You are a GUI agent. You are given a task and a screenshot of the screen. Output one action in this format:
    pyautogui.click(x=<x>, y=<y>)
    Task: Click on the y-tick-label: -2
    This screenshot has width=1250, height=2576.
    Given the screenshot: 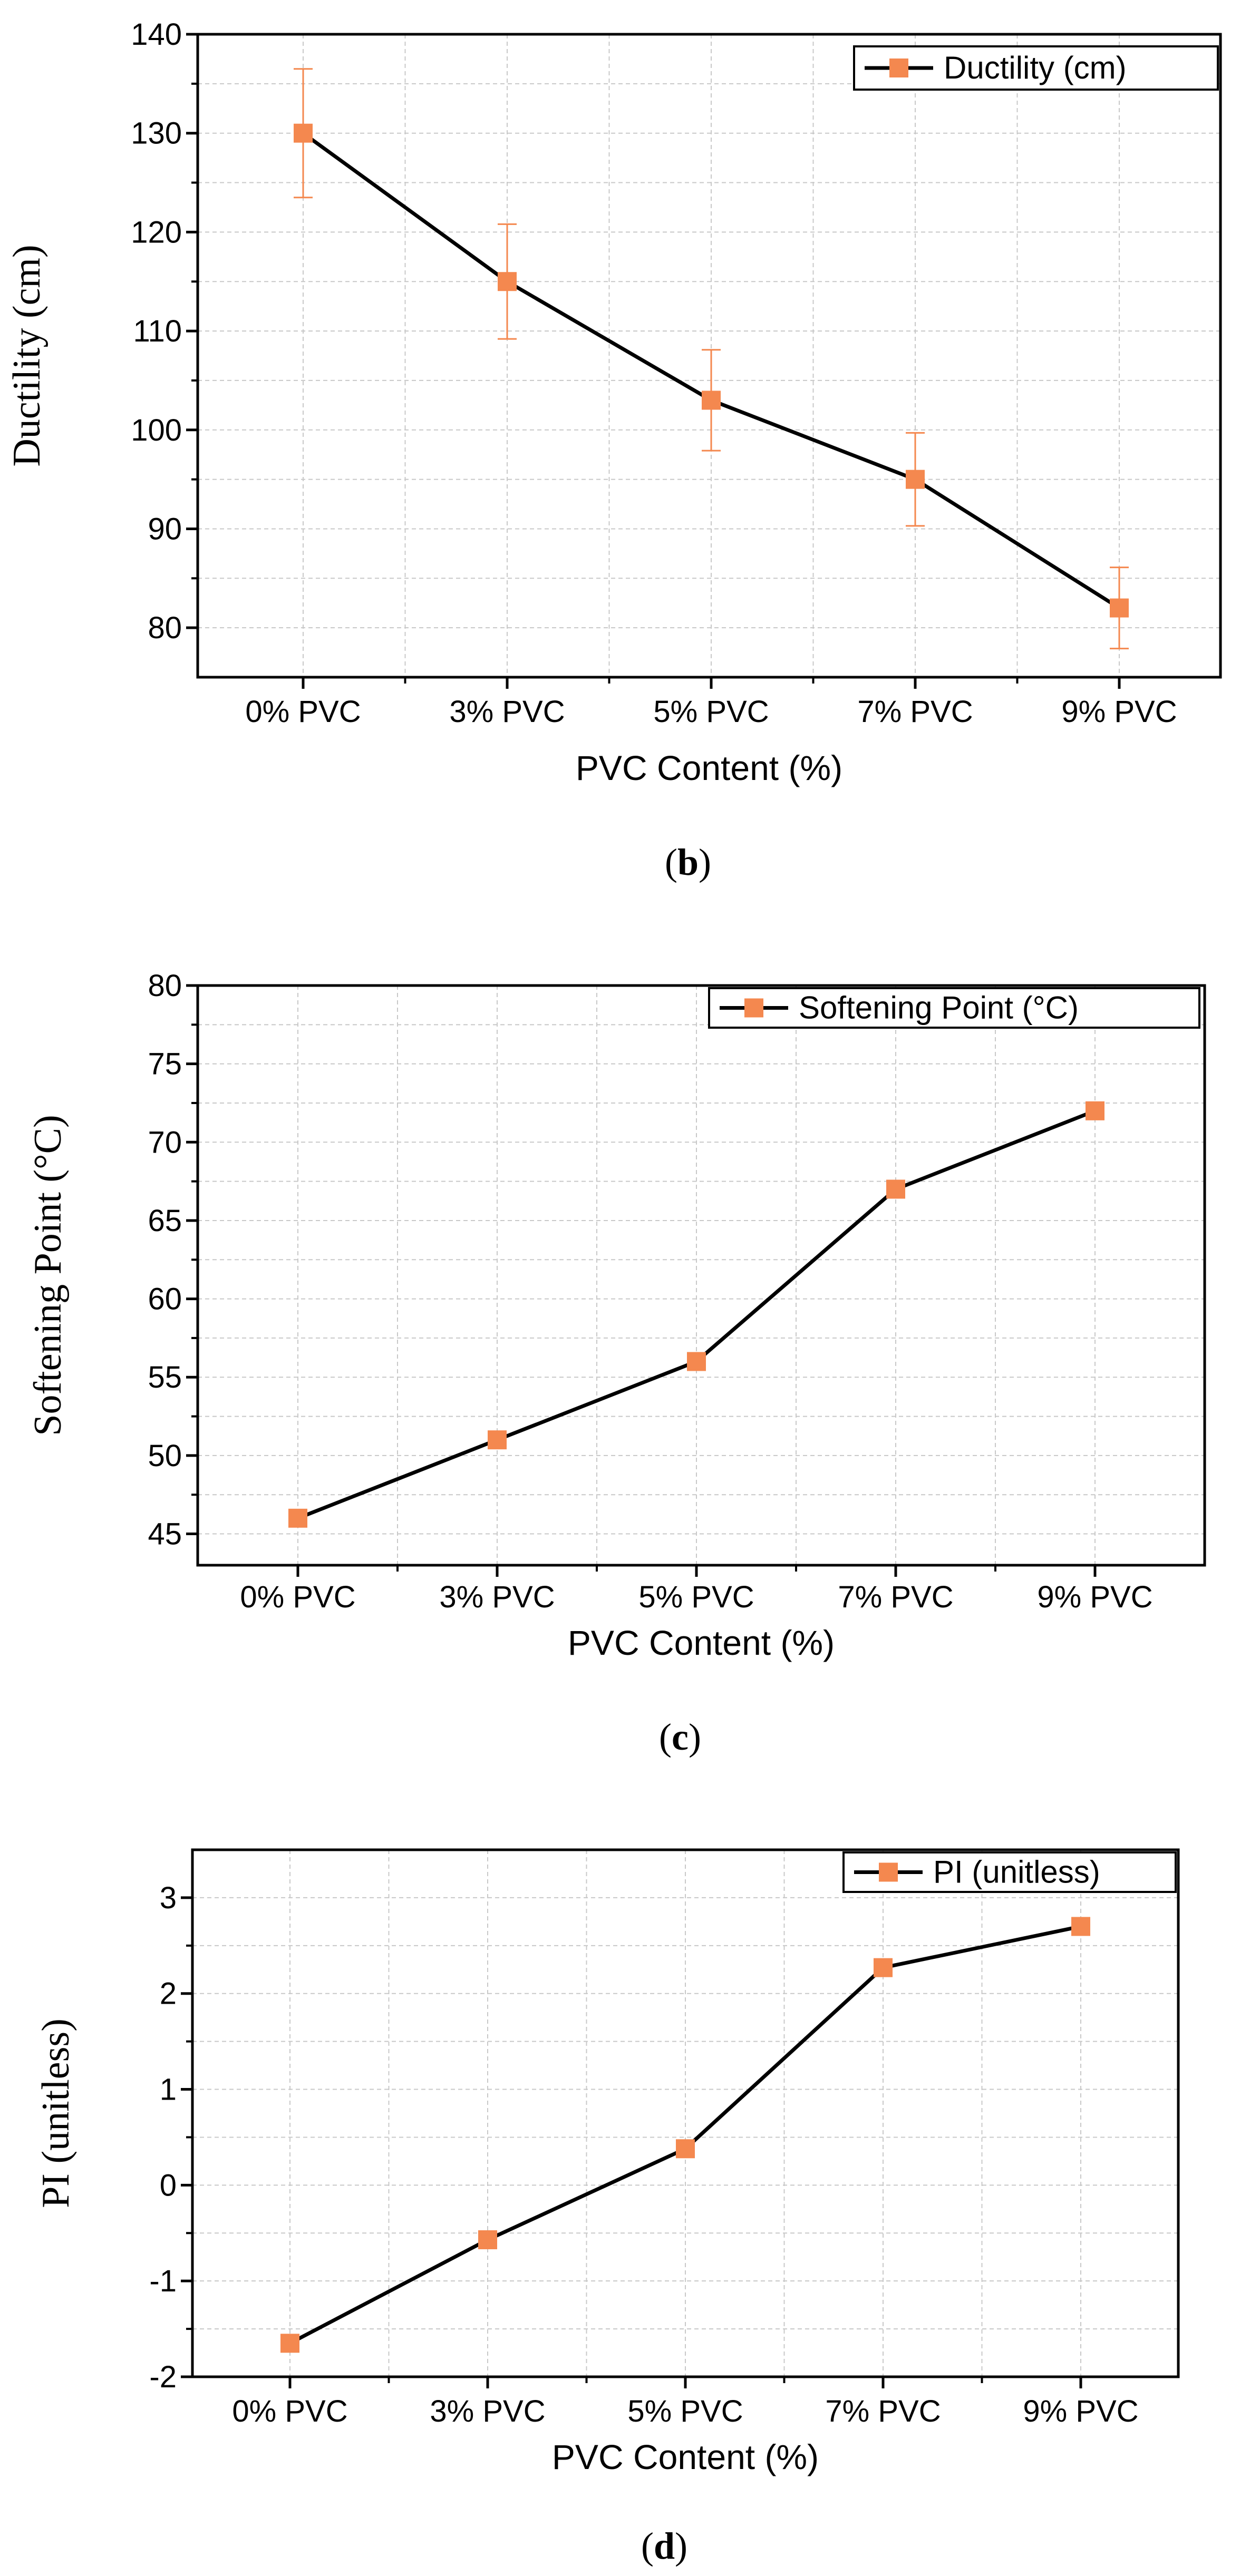 What is the action you would take?
    pyautogui.click(x=163, y=2377)
    